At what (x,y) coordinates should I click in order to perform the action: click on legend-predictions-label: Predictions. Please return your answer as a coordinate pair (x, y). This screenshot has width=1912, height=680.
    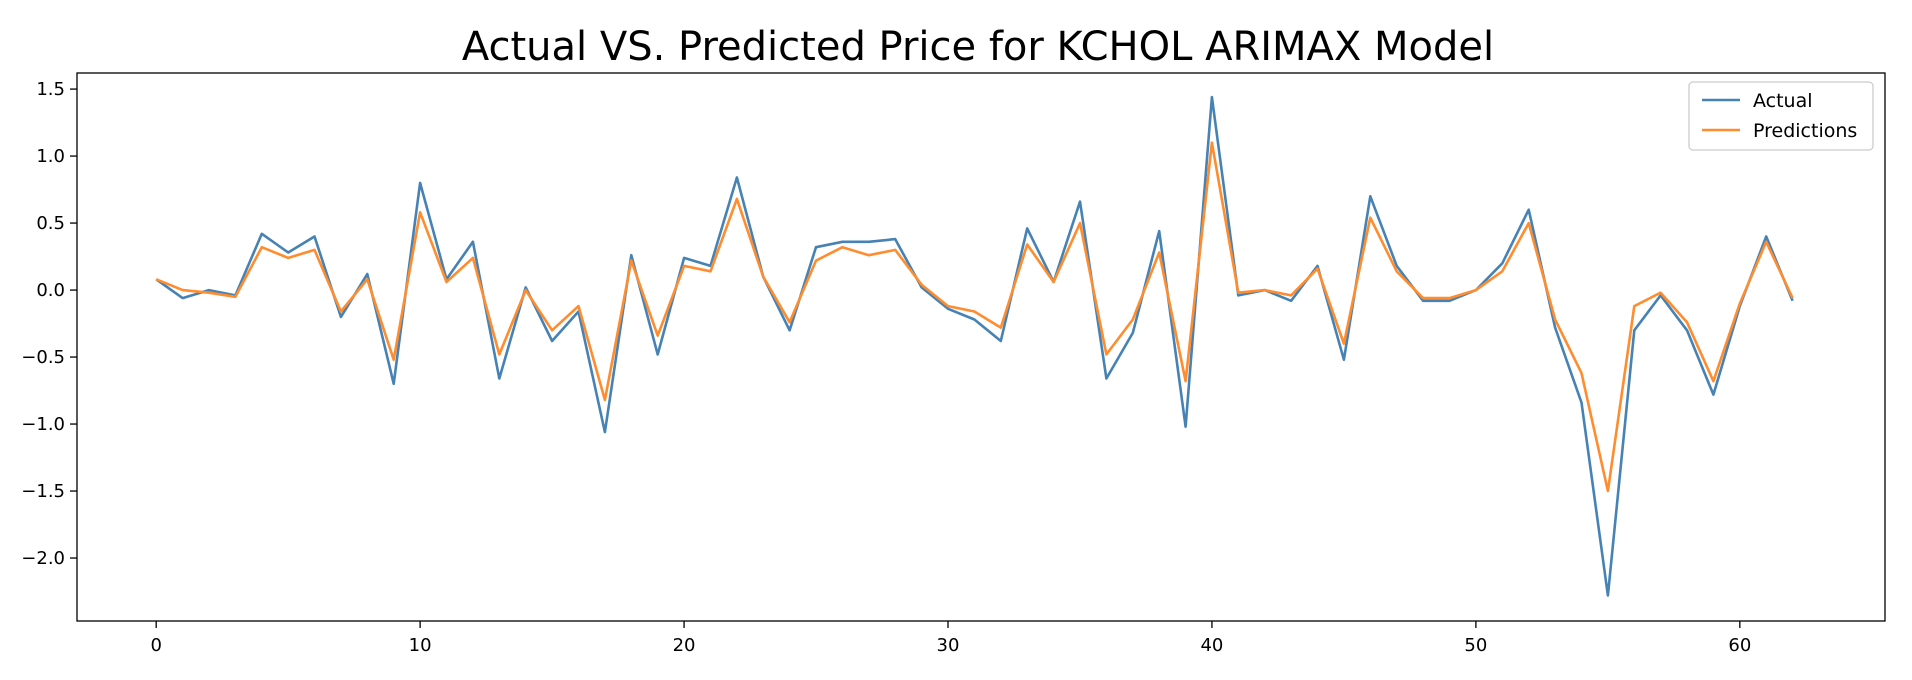
    Looking at the image, I should click on (1805, 131).